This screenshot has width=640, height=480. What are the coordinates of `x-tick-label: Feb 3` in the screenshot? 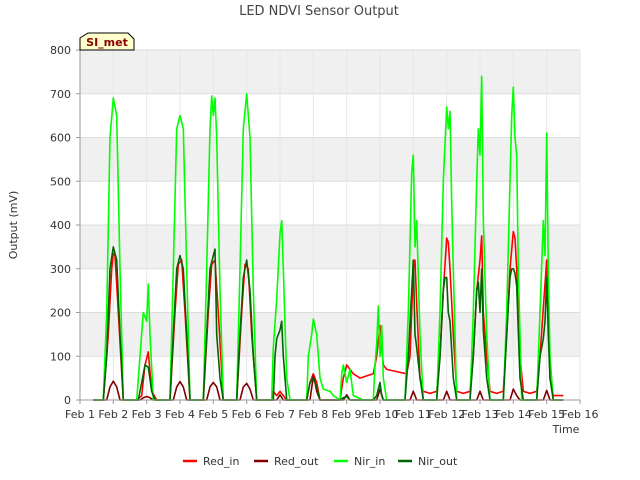 It's located at (147, 414).